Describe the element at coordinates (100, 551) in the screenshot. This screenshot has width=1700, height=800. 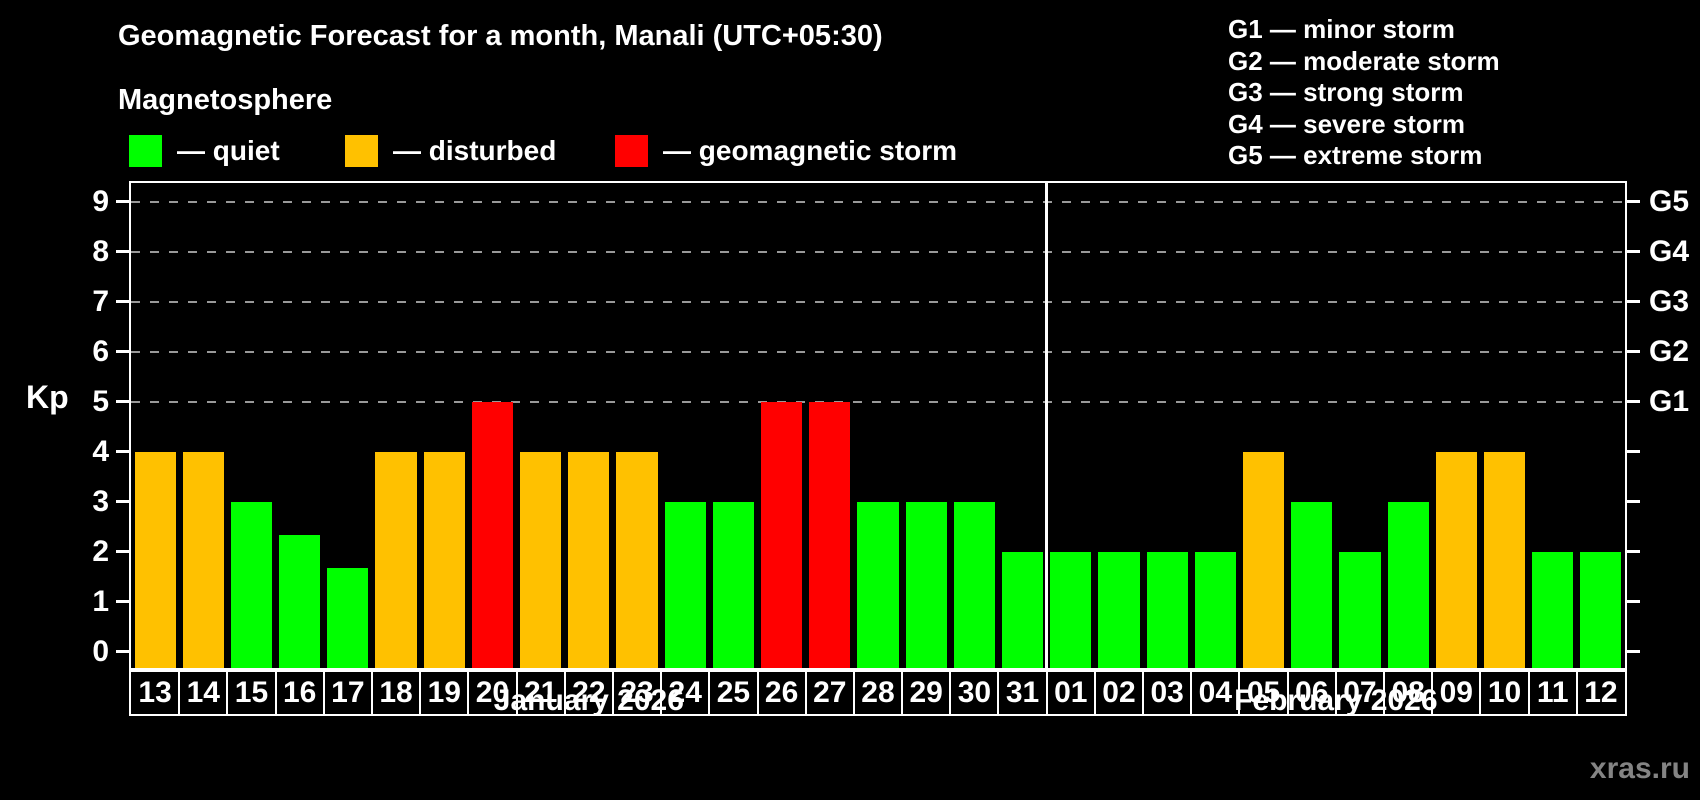
I see `kp-tick-label: 2` at that location.